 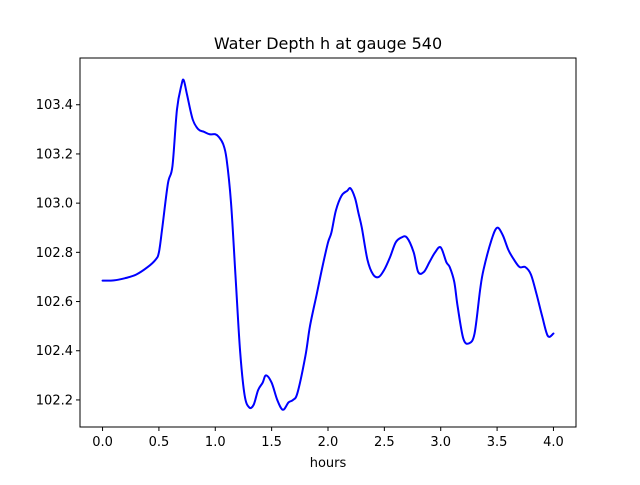 I want to click on y-tick-label: 103.4, so click(x=54, y=105).